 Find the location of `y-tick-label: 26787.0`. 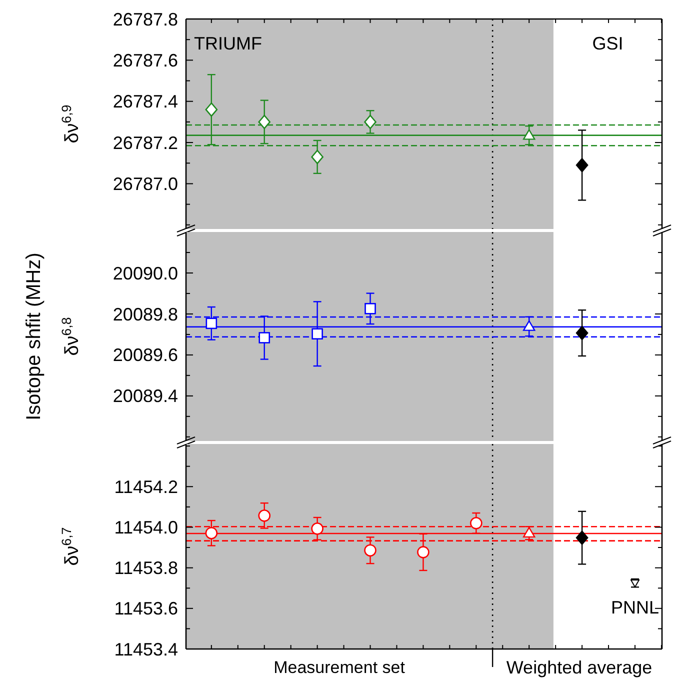

y-tick-label: 26787.0 is located at coordinates (145, 184).